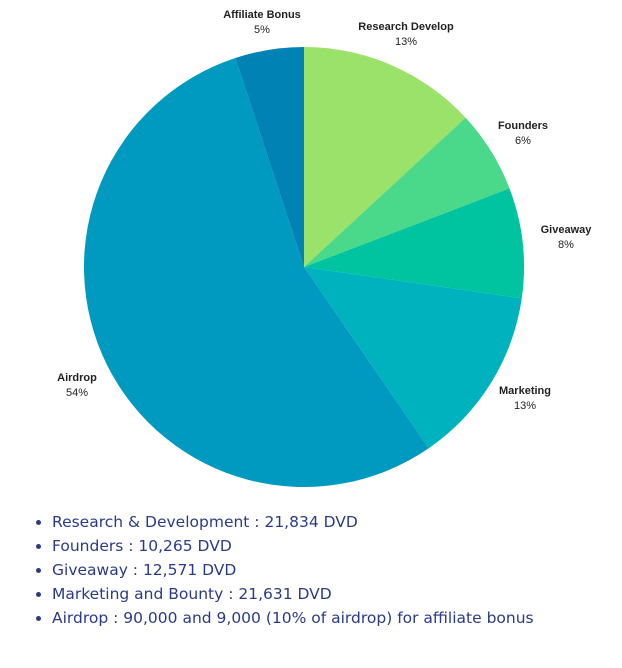 The height and width of the screenshot is (668, 622). Describe the element at coordinates (293, 522) in the screenshot. I see `allocation-item-research: Research & Development : 21,834 DVD` at that location.